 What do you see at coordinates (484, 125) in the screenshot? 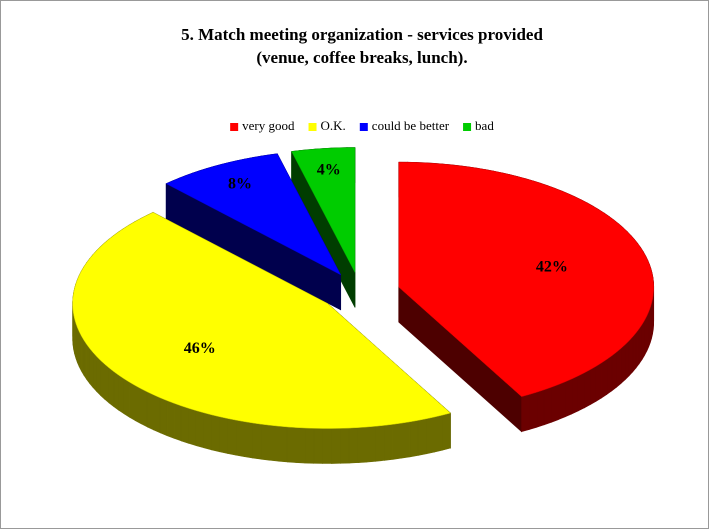
I see `legend-label: bad` at bounding box center [484, 125].